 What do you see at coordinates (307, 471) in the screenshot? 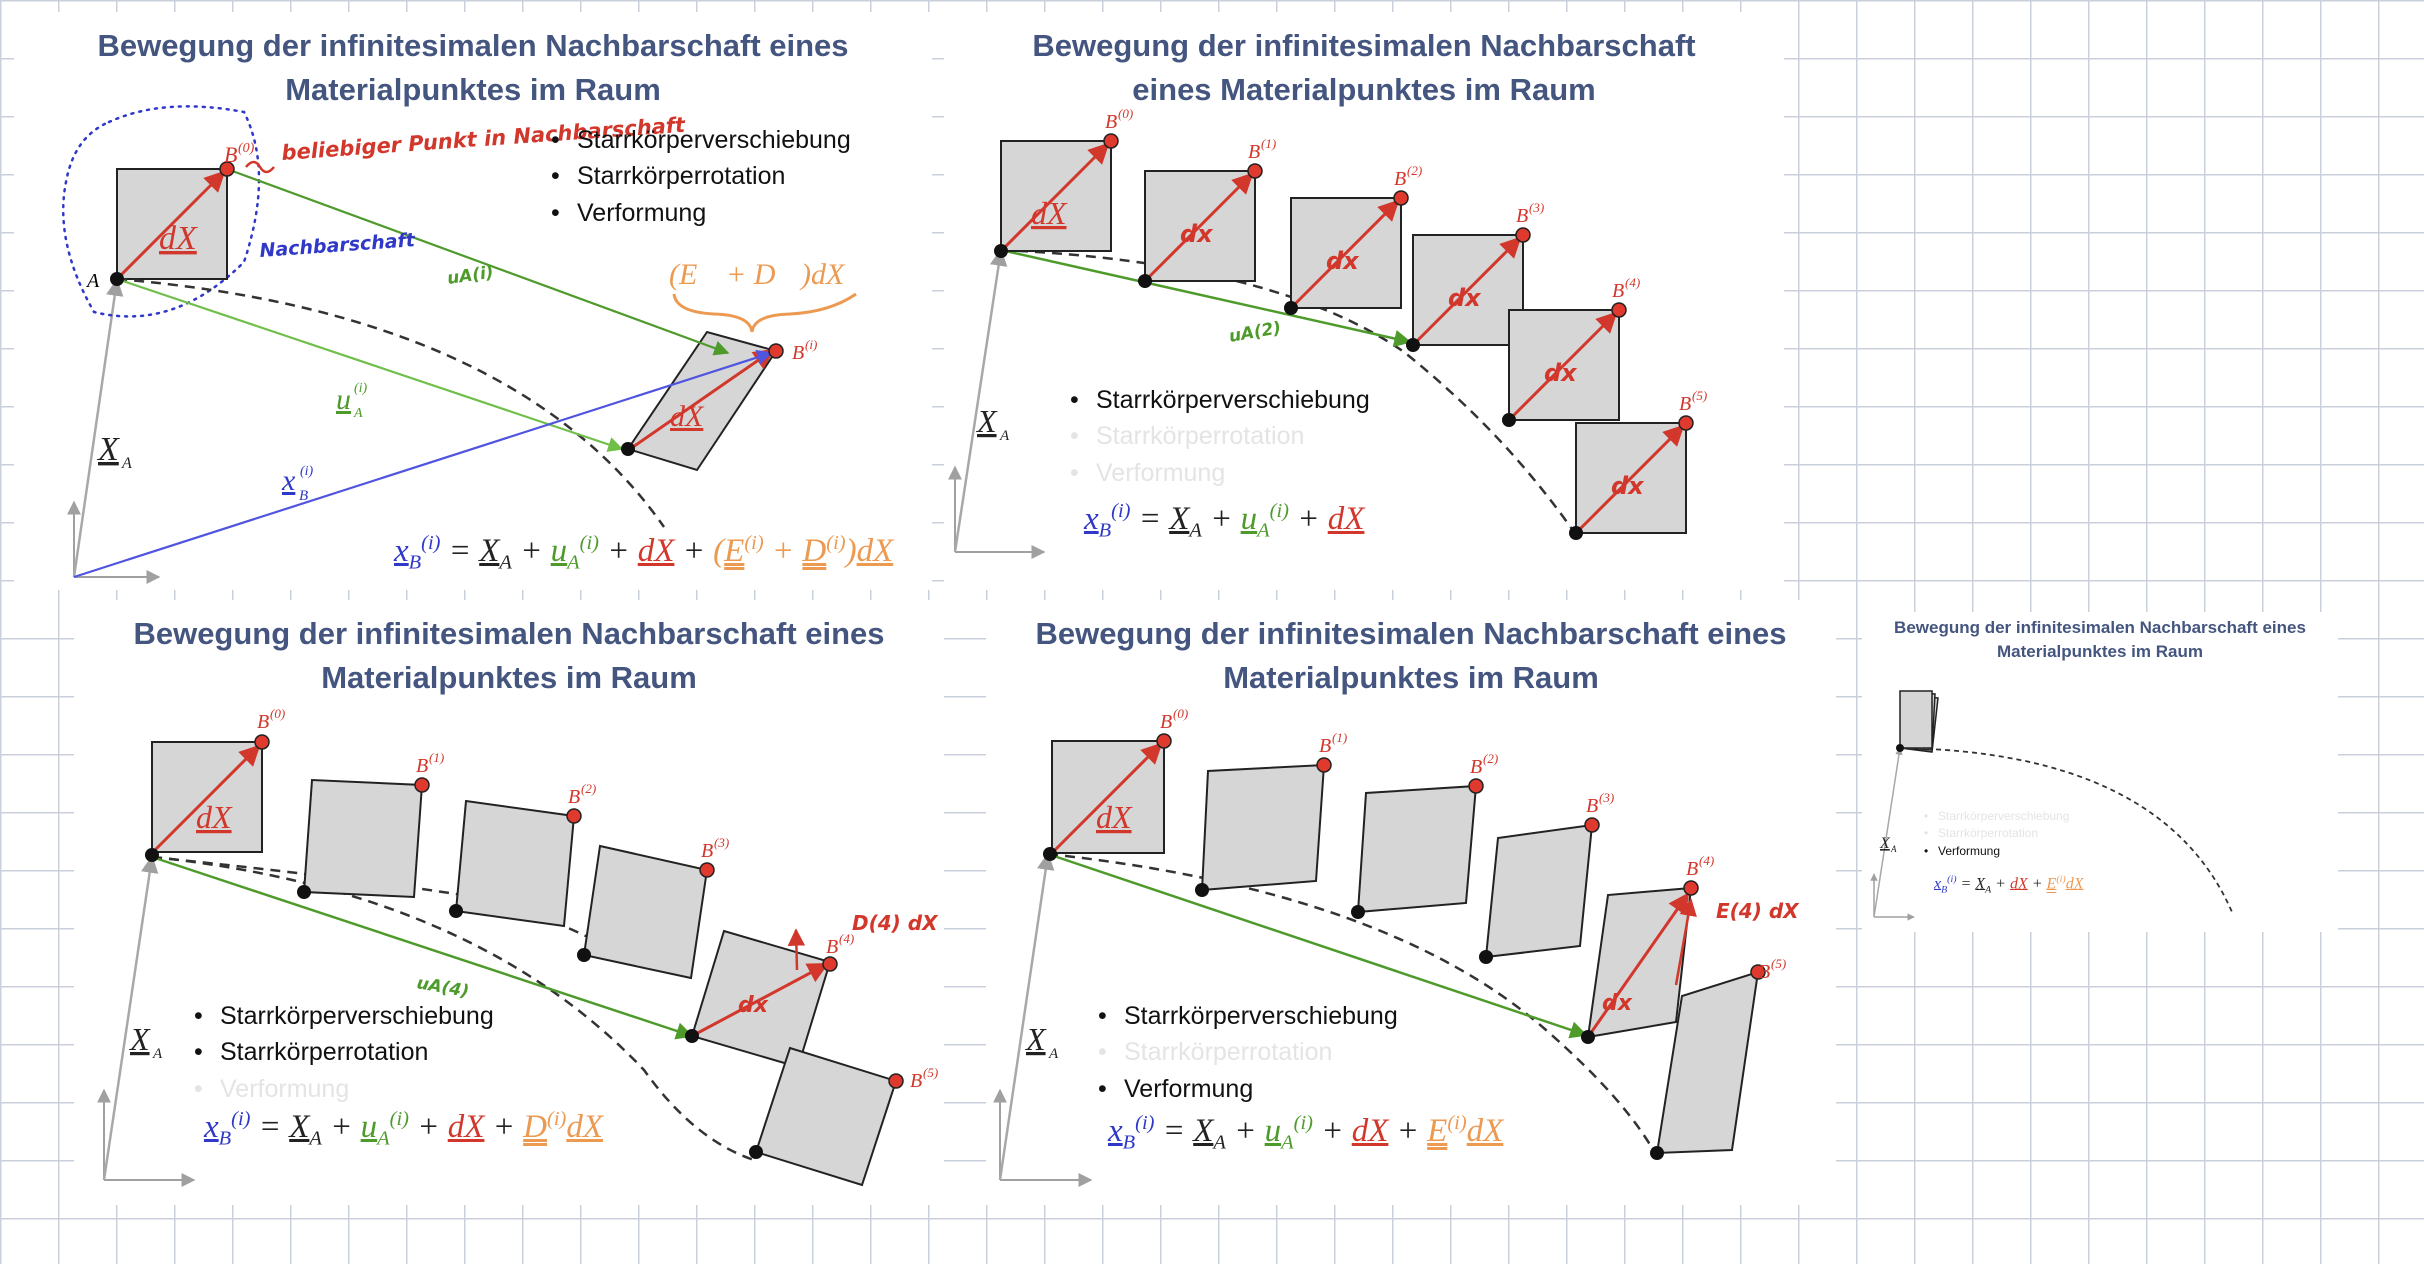
I see `label-xB-sup: (i)` at bounding box center [307, 471].